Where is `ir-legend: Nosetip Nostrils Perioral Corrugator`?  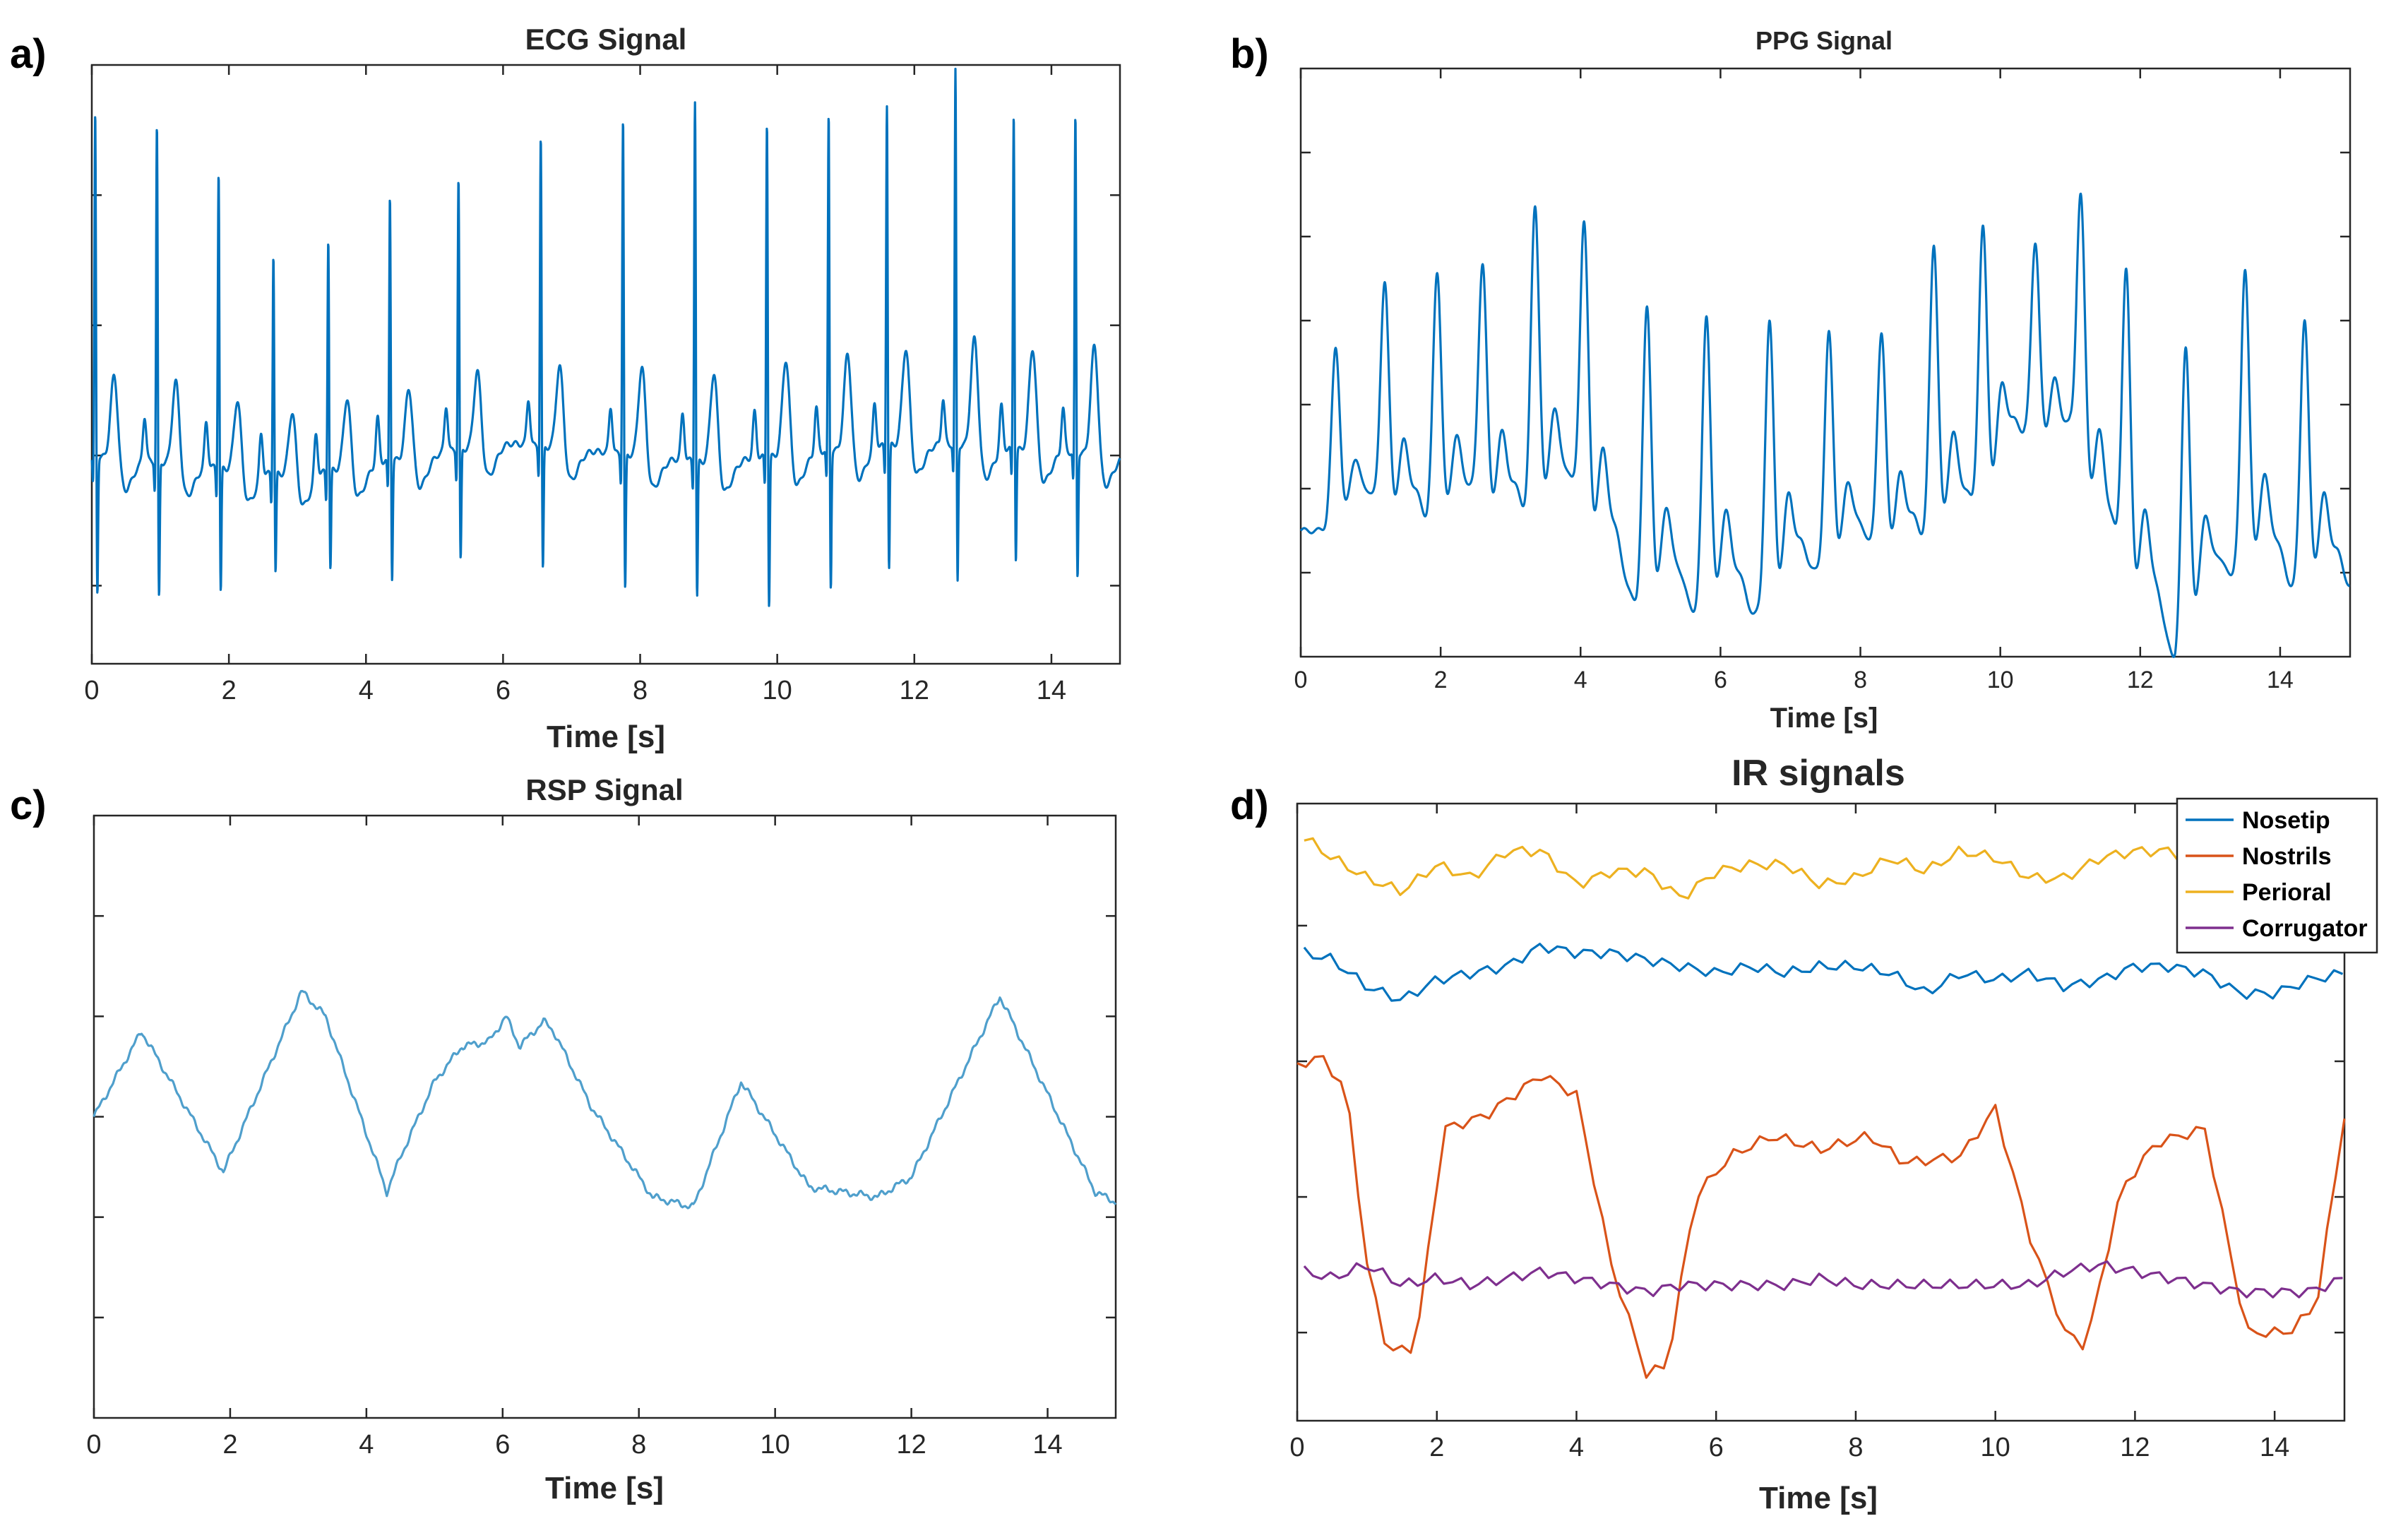
ir-legend: Nosetip Nostrils Perioral Corrugator is located at coordinates (2277, 876).